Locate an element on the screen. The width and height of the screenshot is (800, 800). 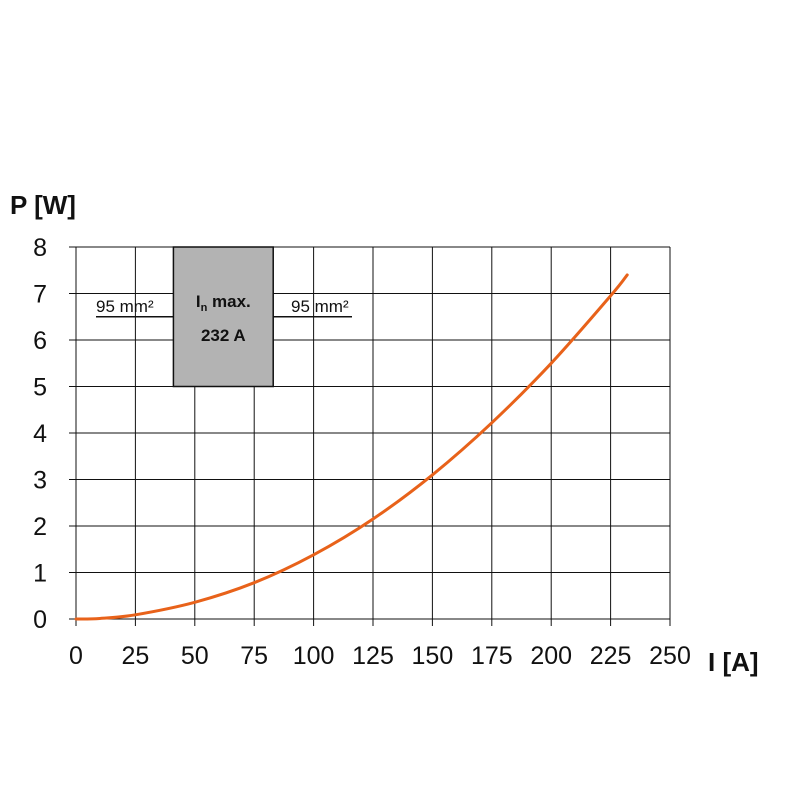
rating-box is located at coordinates (223, 317).